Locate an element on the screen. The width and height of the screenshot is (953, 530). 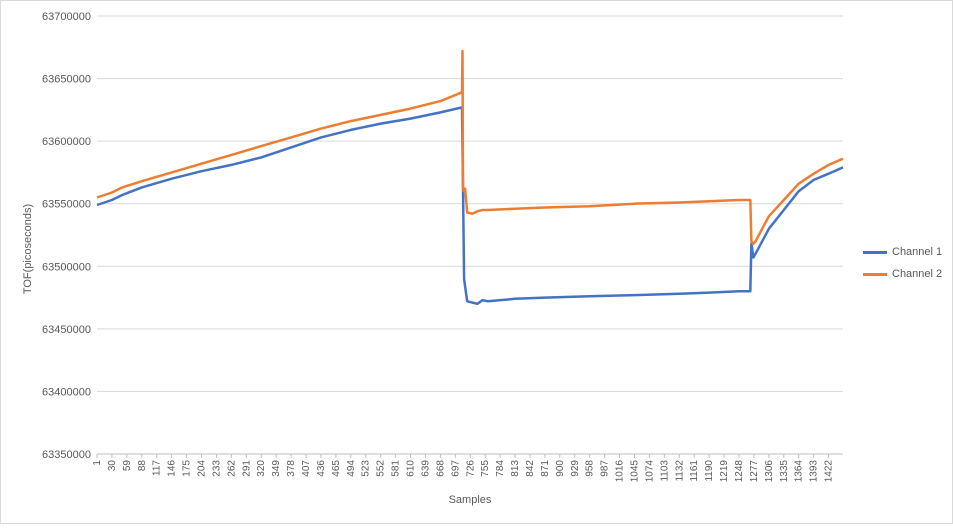
legend: Channel 1 Channel 2 is located at coordinates (902, 263).